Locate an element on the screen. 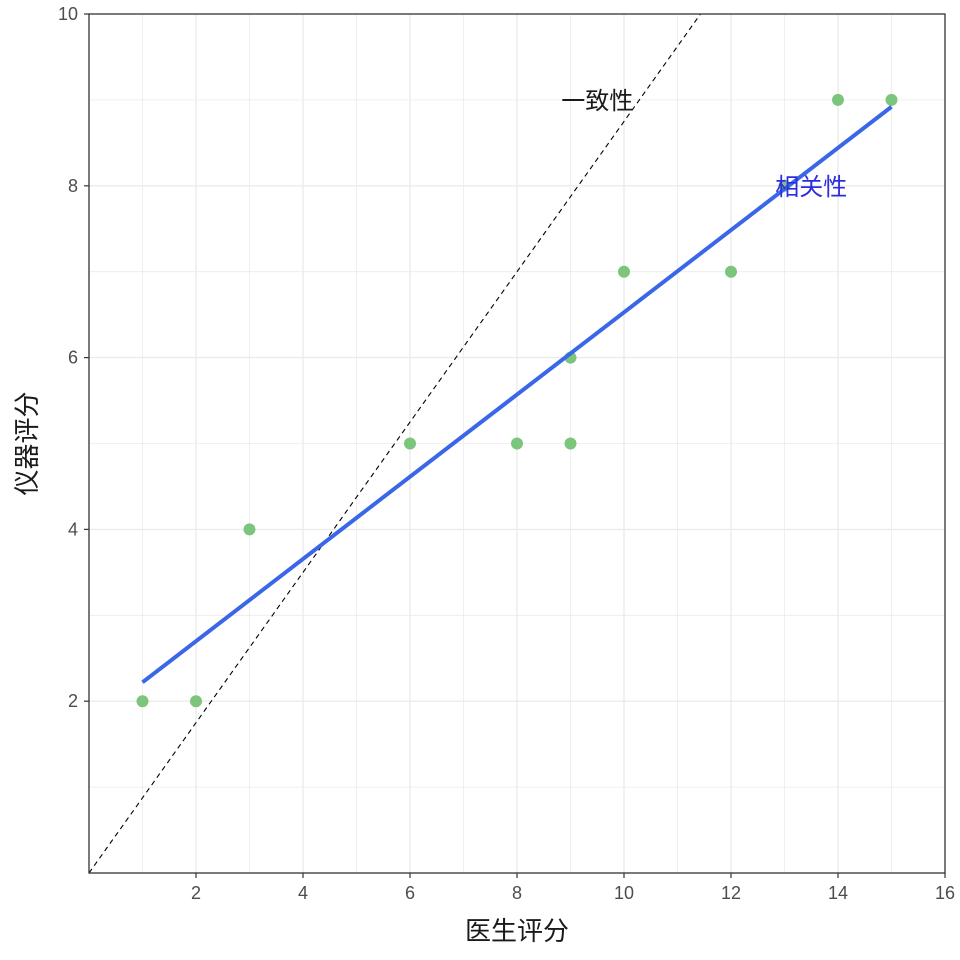 The image size is (960, 960). x-tick-label: 8 is located at coordinates (517, 893).